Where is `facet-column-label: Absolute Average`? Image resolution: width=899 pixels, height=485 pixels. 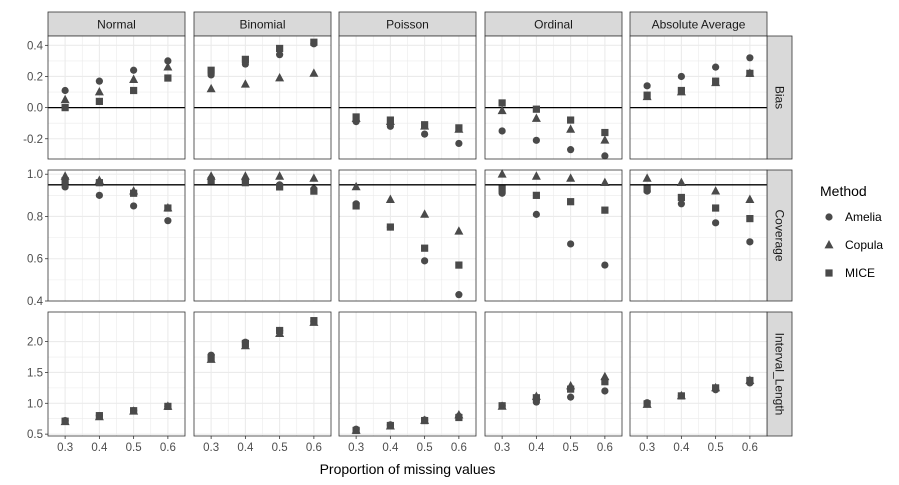
facet-column-label: Absolute Average is located at coordinates (699, 25).